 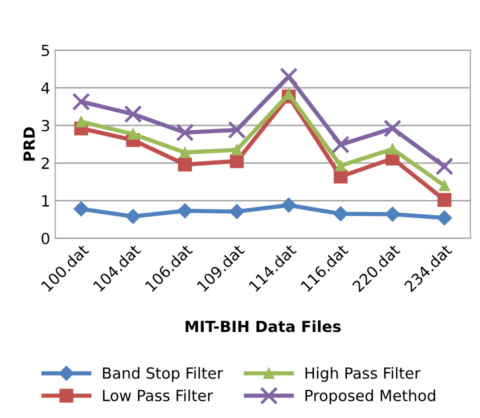 I want to click on legend-label: Band Stop Filter, so click(x=163, y=374).